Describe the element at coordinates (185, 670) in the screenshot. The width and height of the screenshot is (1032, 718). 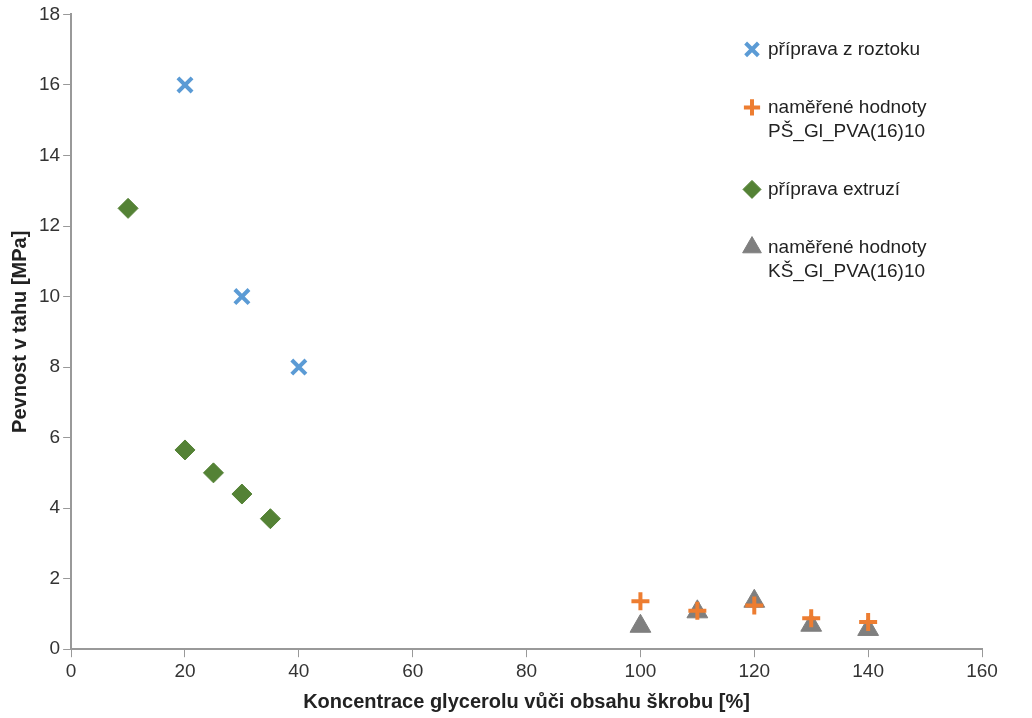
I see `x-tick-label: 20` at that location.